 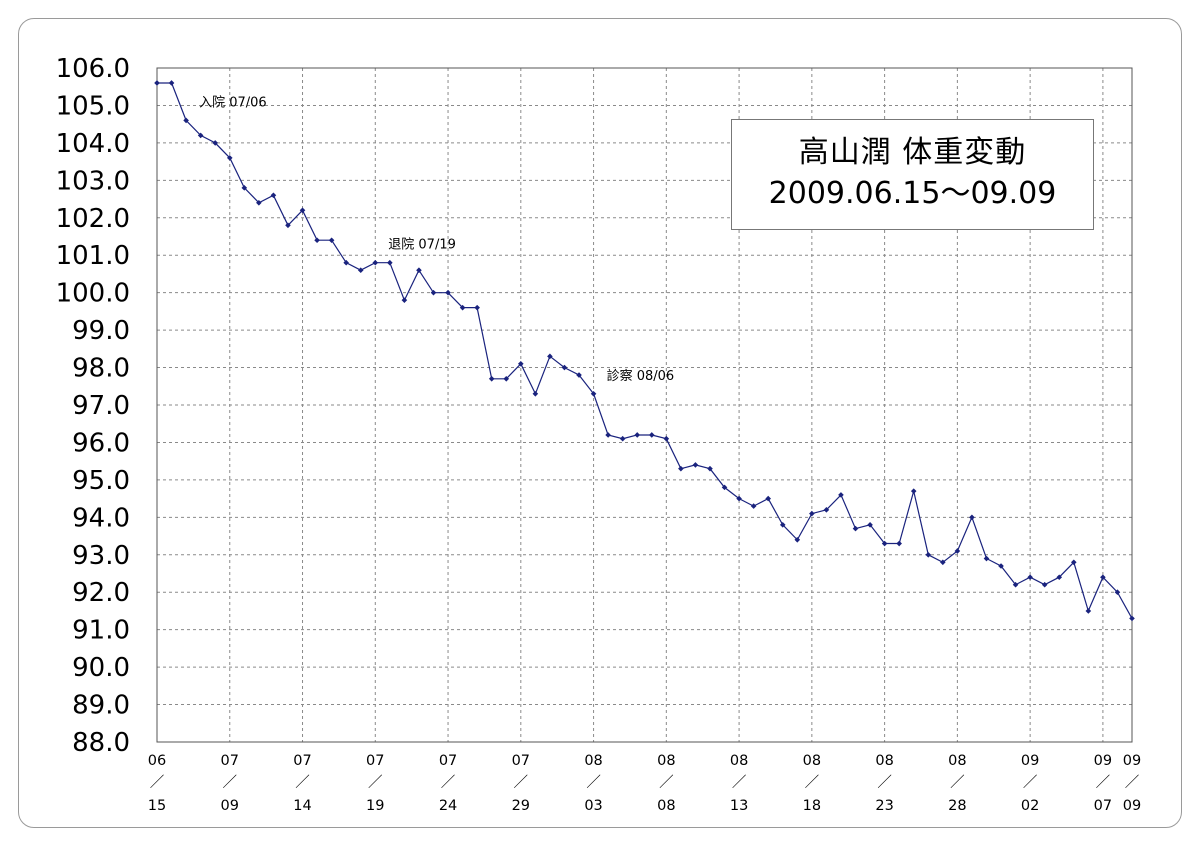 I want to click on chart-title: 高山潤 体重変動, so click(x=912, y=152).